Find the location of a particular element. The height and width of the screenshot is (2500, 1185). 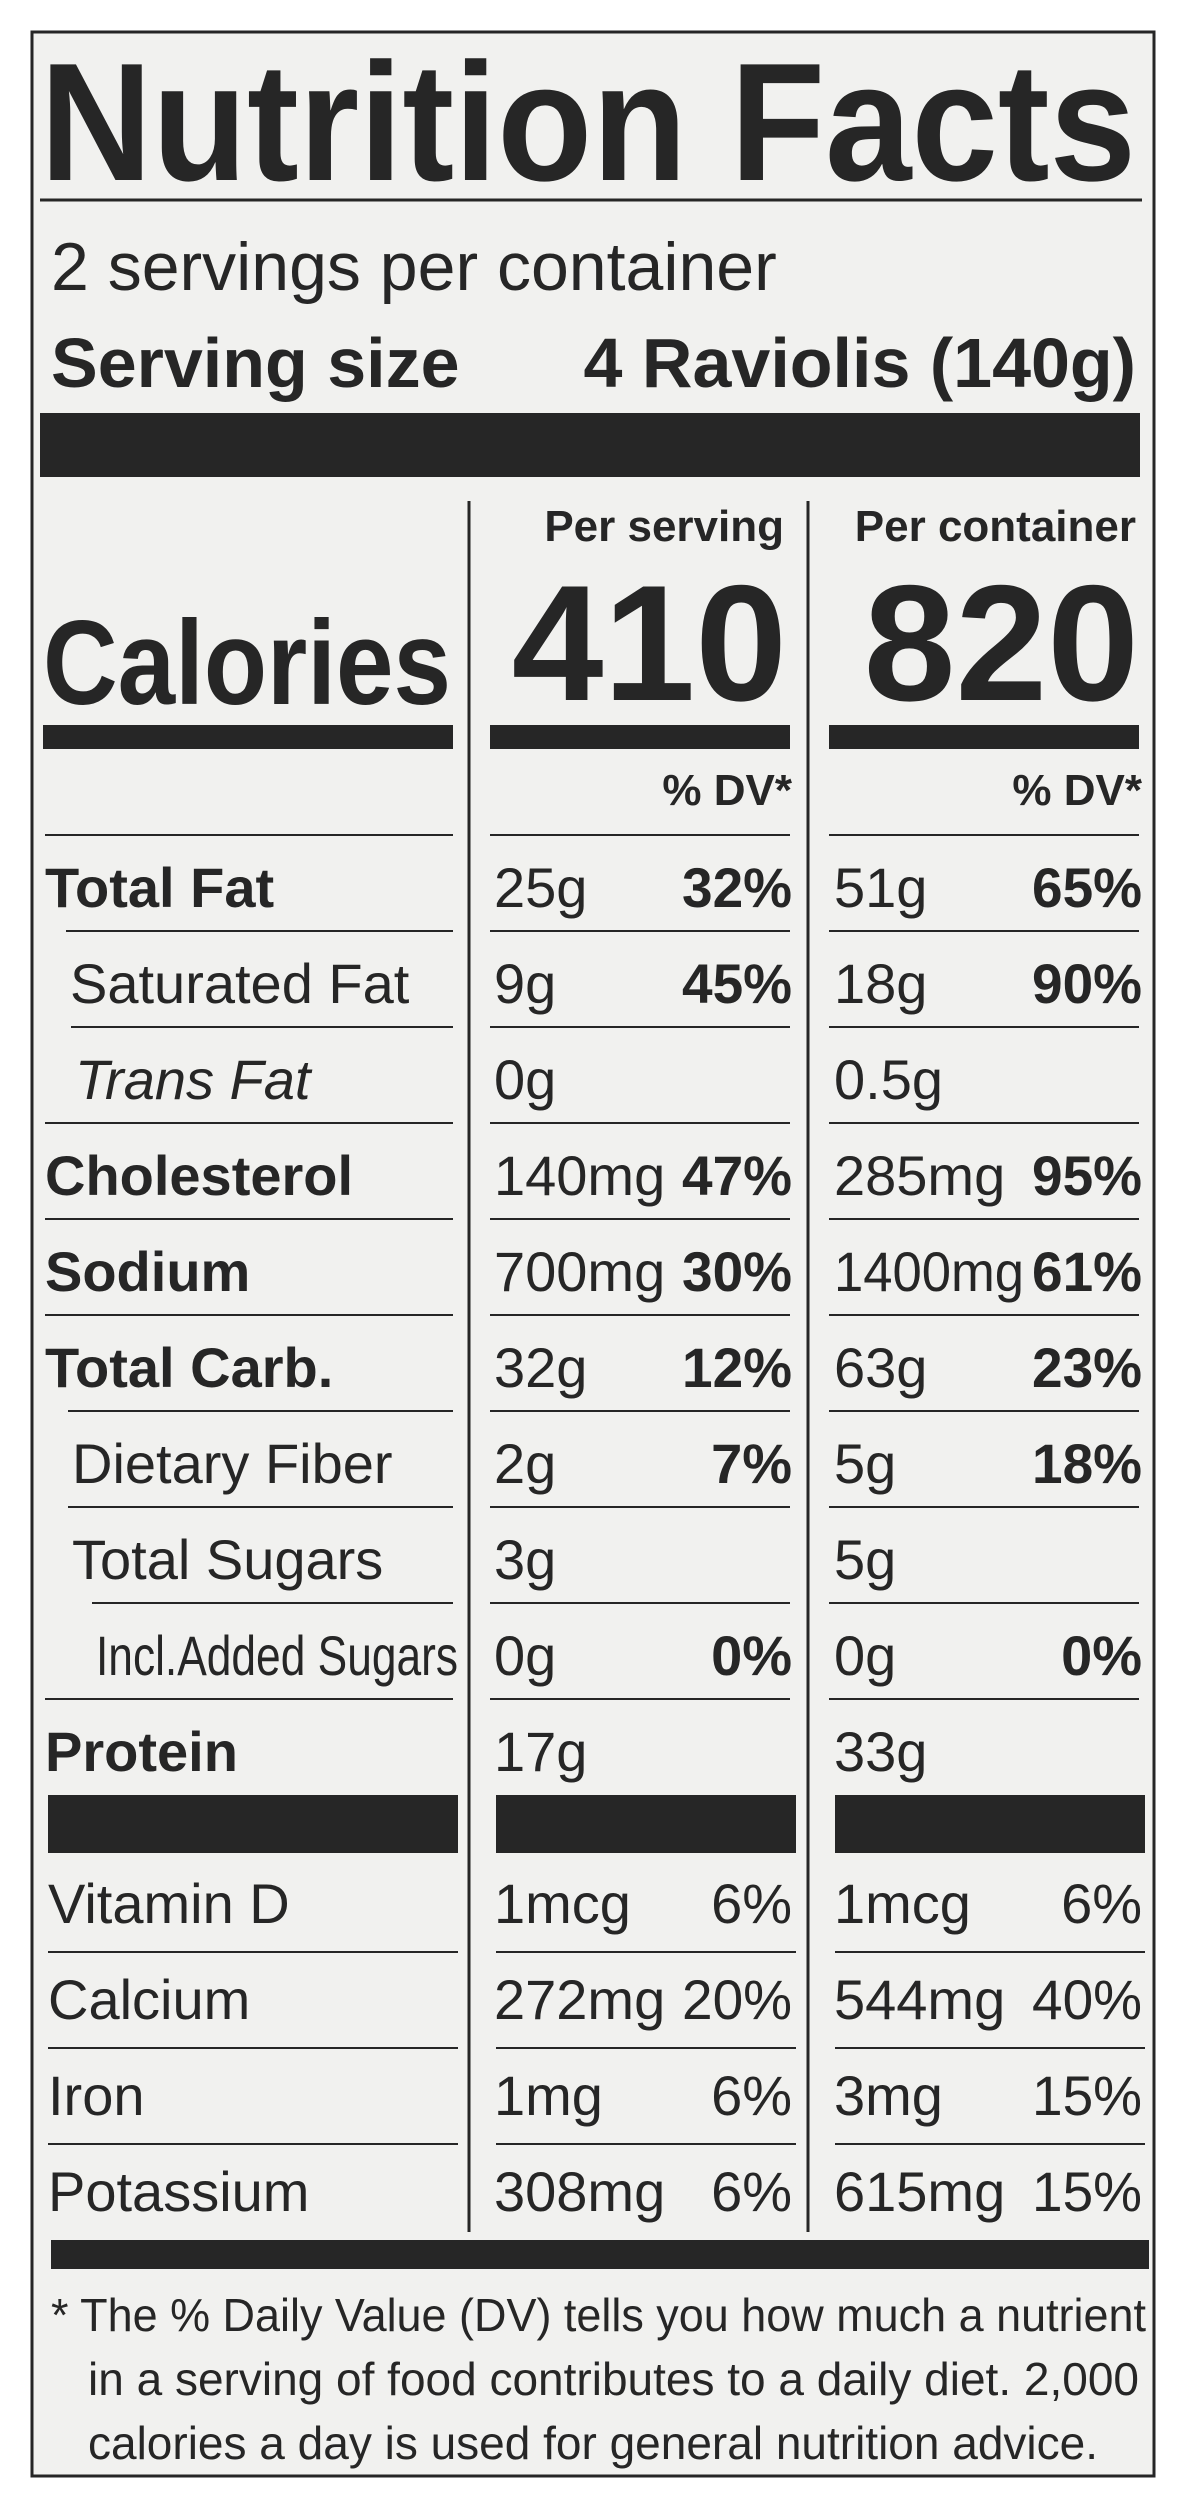

nutrient-amount: 18g is located at coordinates (880, 983).